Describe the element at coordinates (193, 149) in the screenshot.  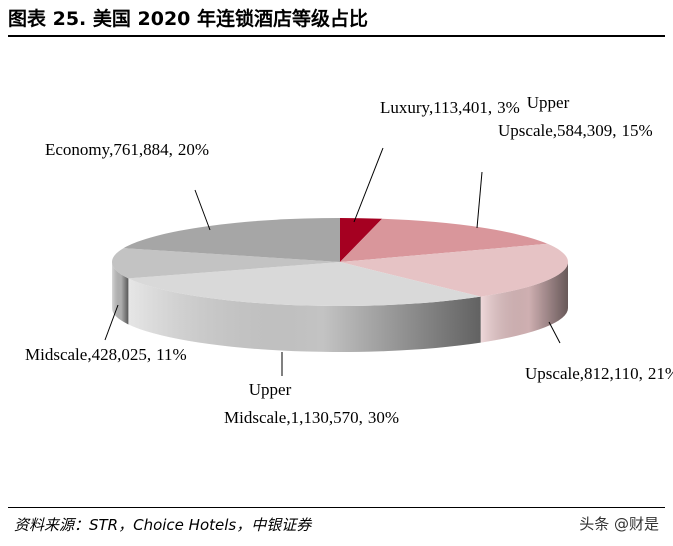
I see `percent-label: 20%` at that location.